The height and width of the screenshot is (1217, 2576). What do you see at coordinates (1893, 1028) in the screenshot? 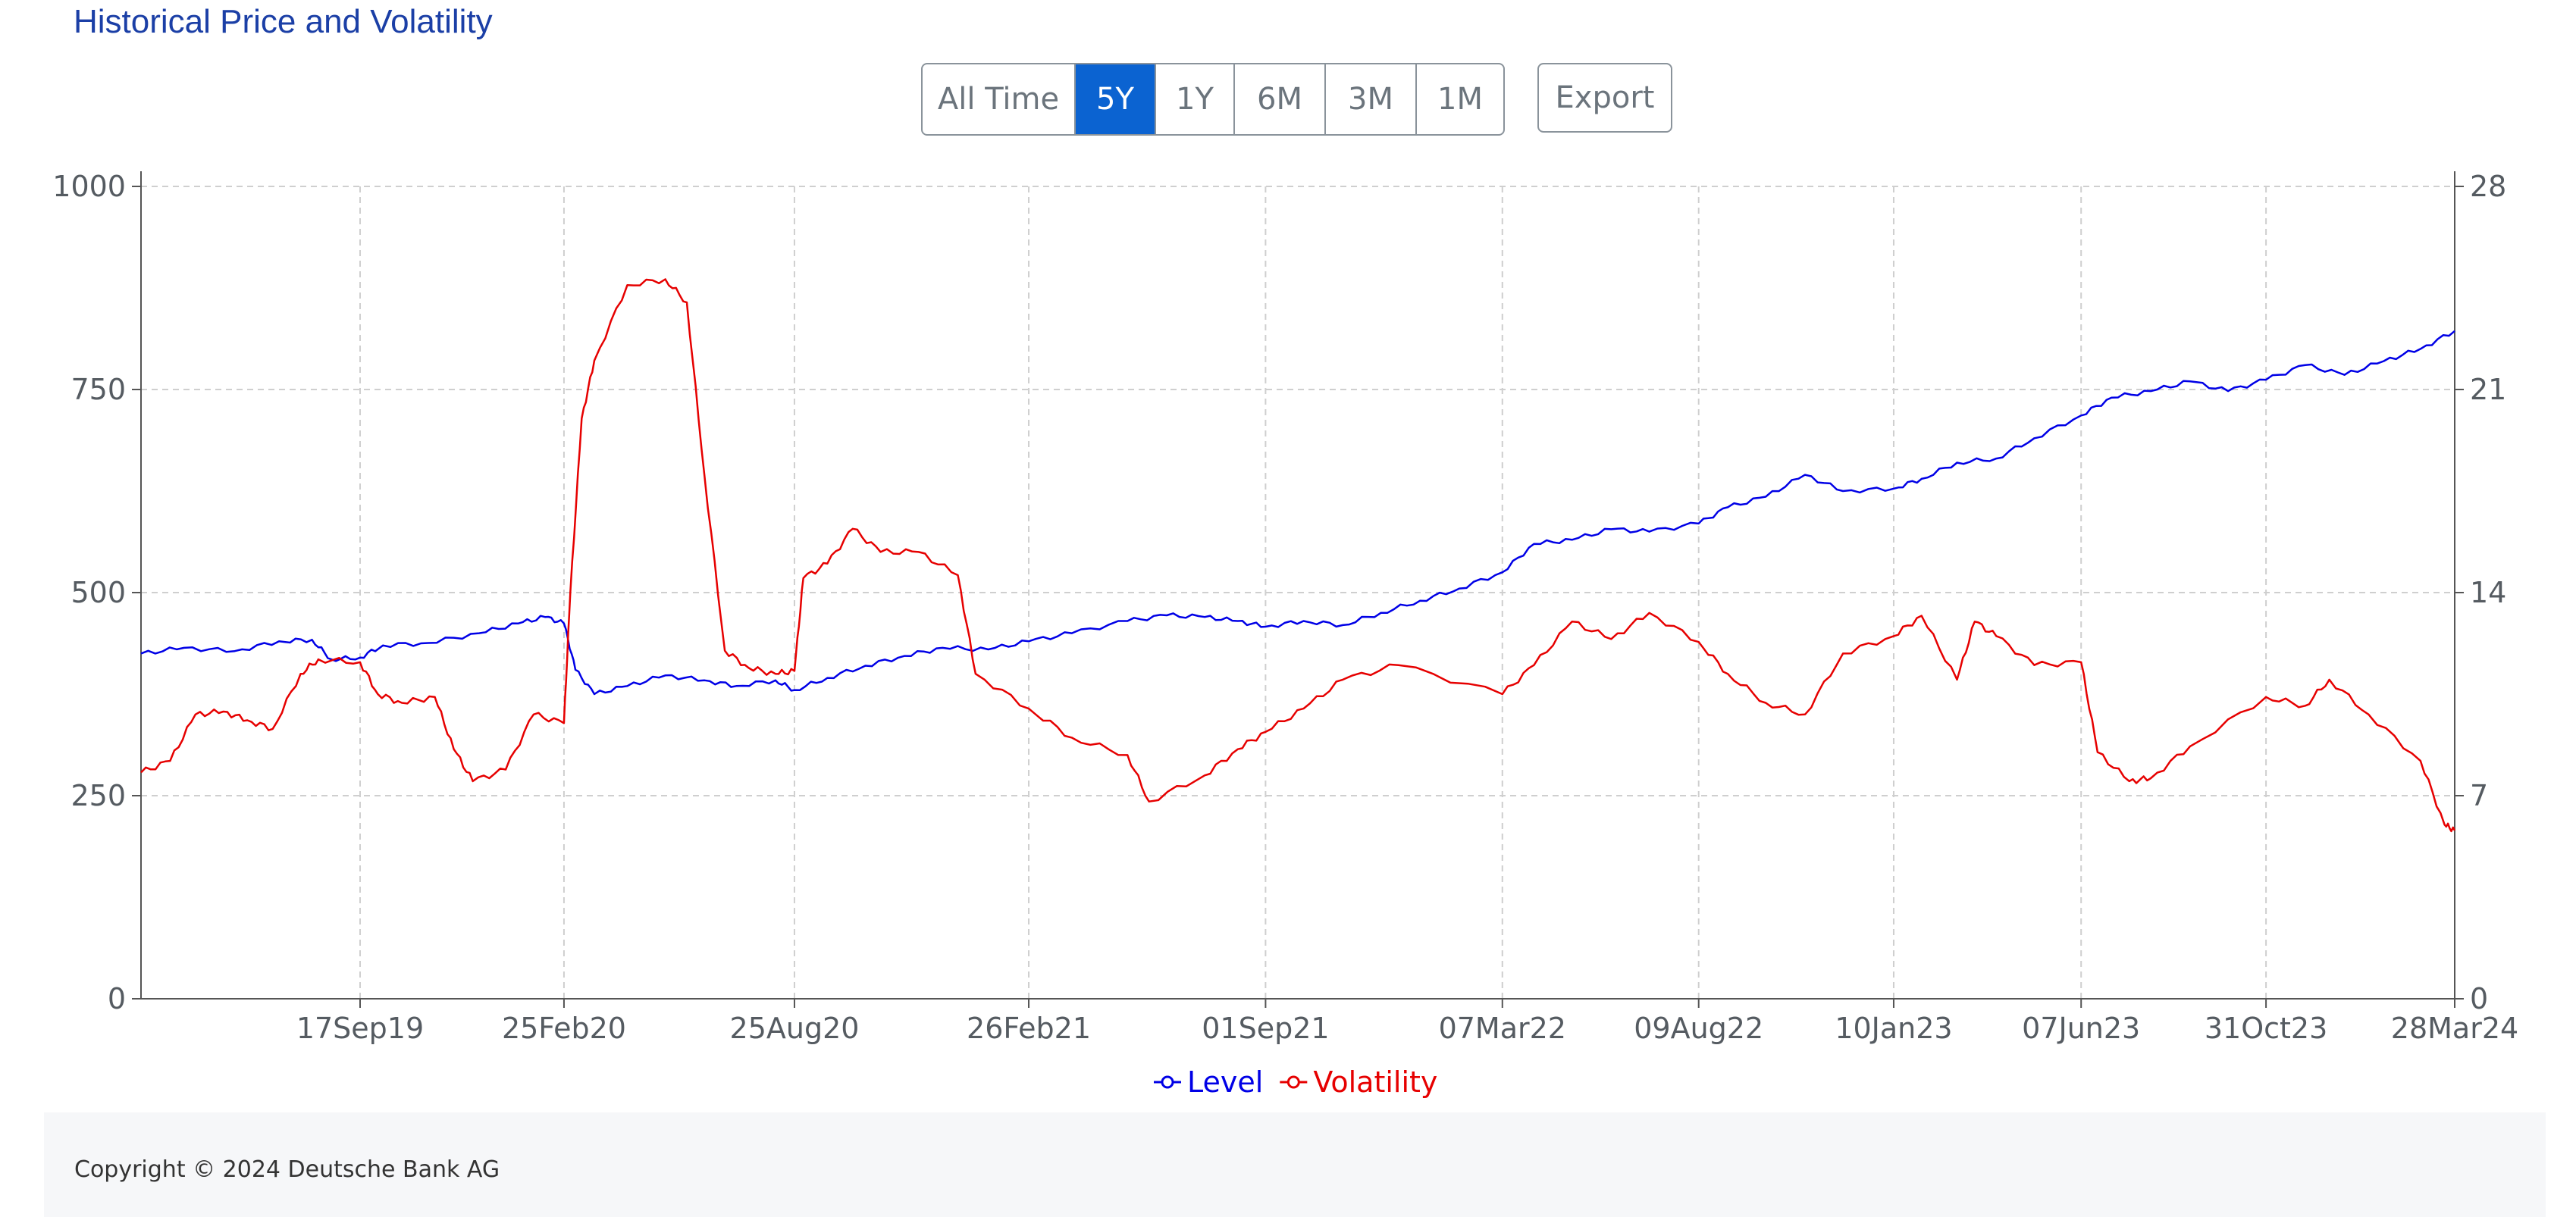
I see `x-tick-label: 10Jan23` at bounding box center [1893, 1028].